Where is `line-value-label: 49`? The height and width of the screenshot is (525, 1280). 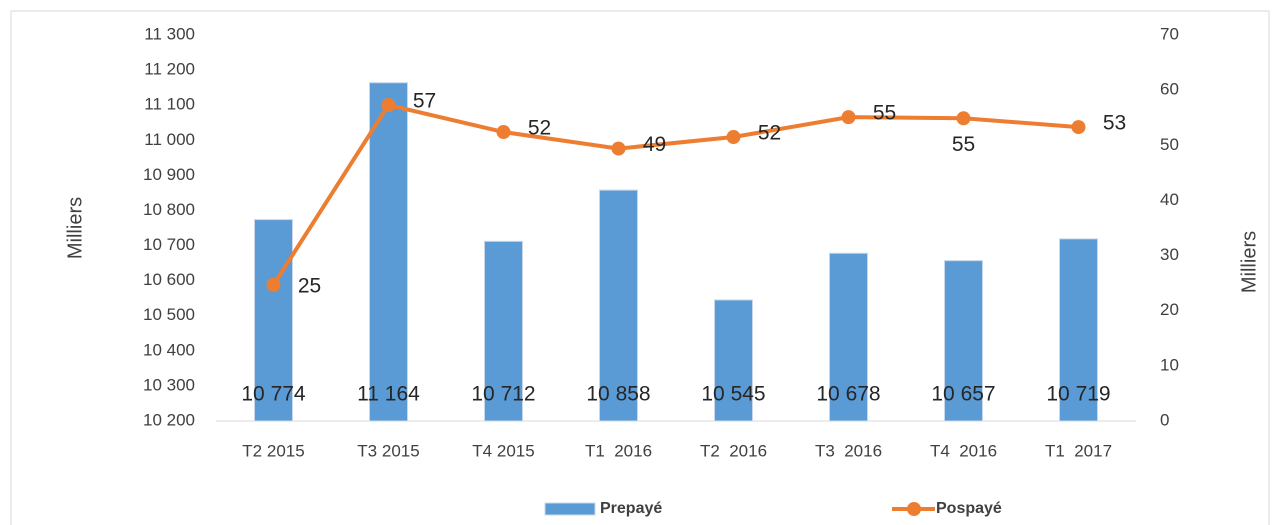 line-value-label: 49 is located at coordinates (654, 144).